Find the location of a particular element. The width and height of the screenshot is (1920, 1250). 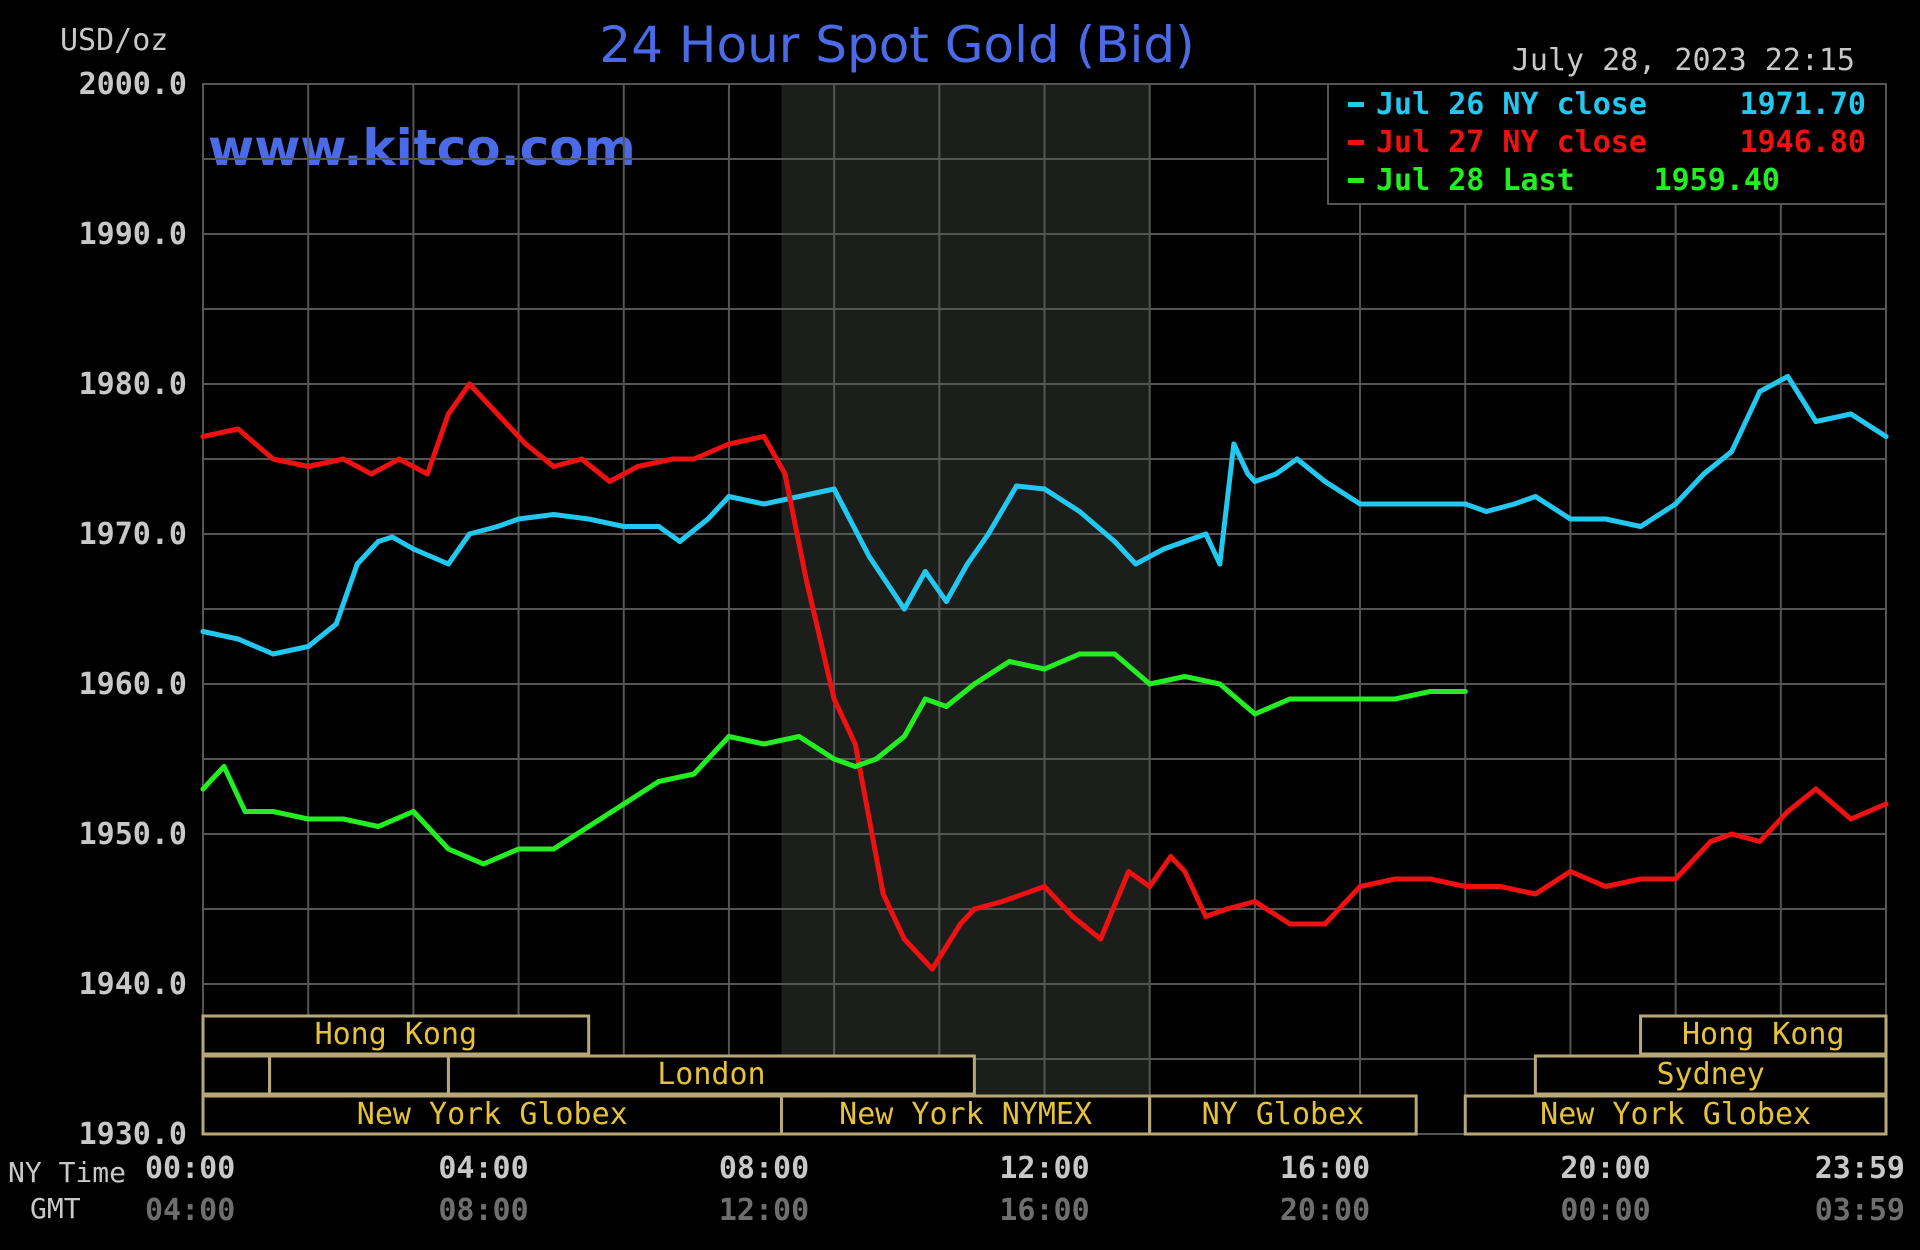

series-line is located at coordinates (834, 759).